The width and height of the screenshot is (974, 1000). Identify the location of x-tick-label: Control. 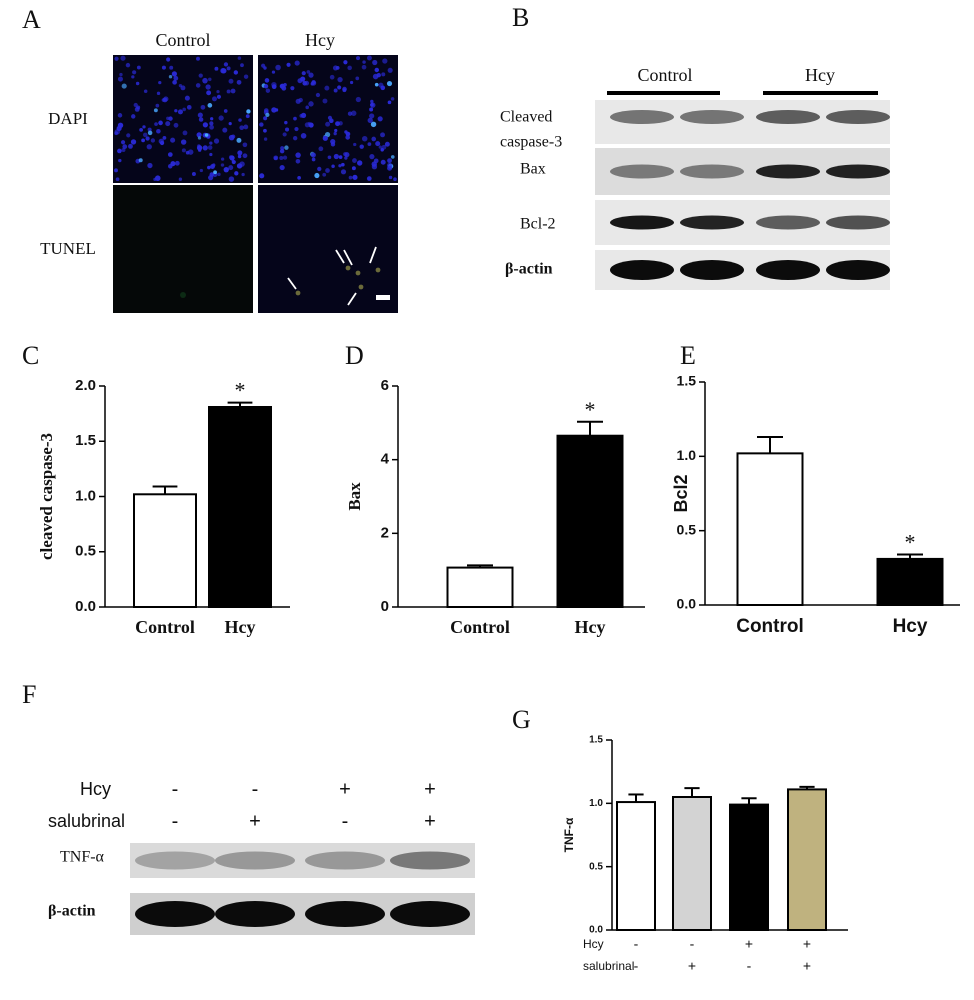
(165, 627).